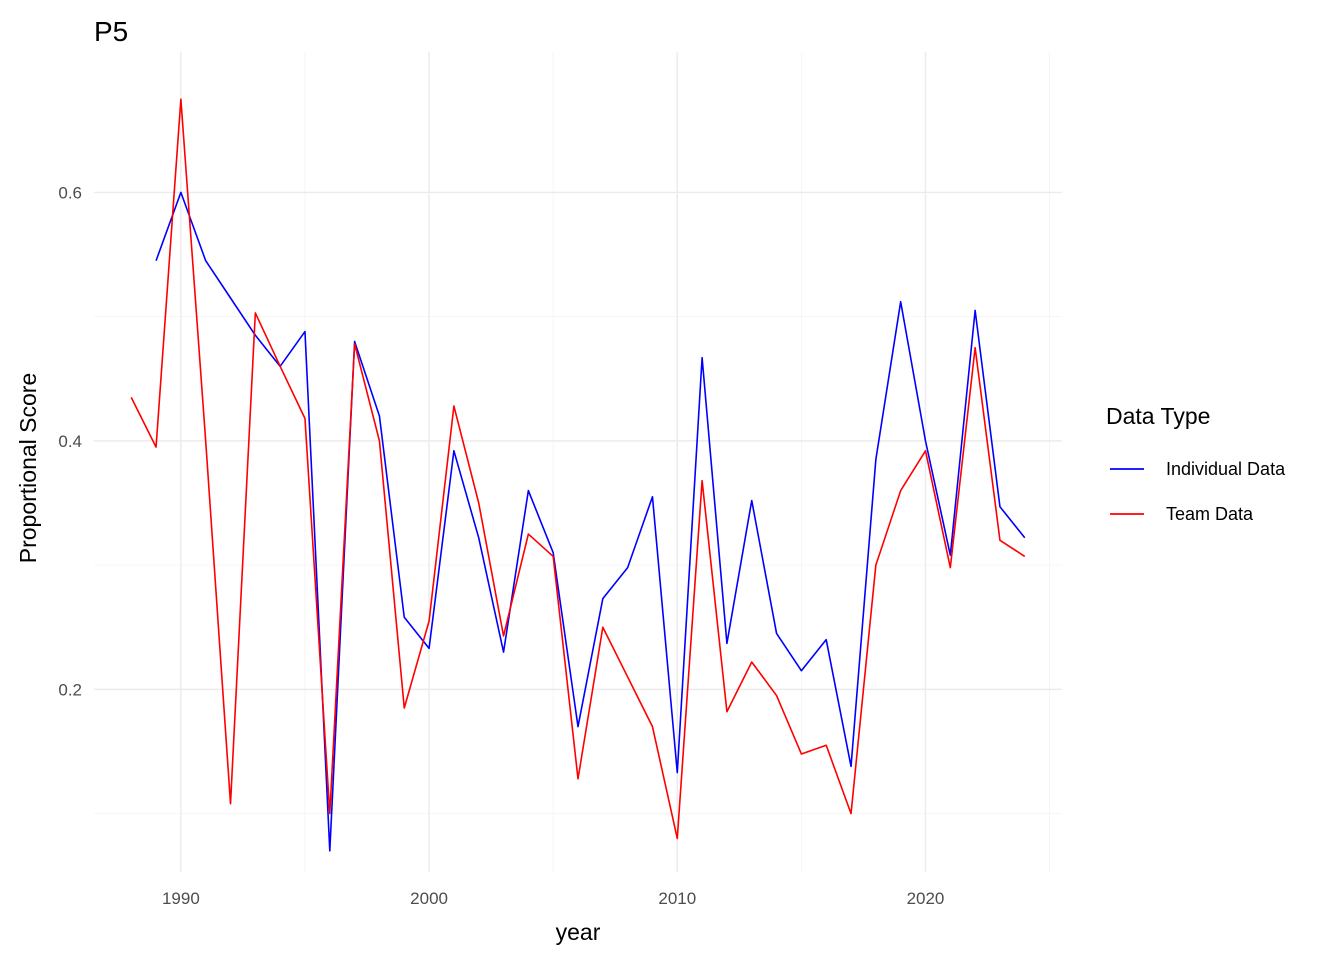  I want to click on y-axis-title: Proportional Score, so click(28, 468).